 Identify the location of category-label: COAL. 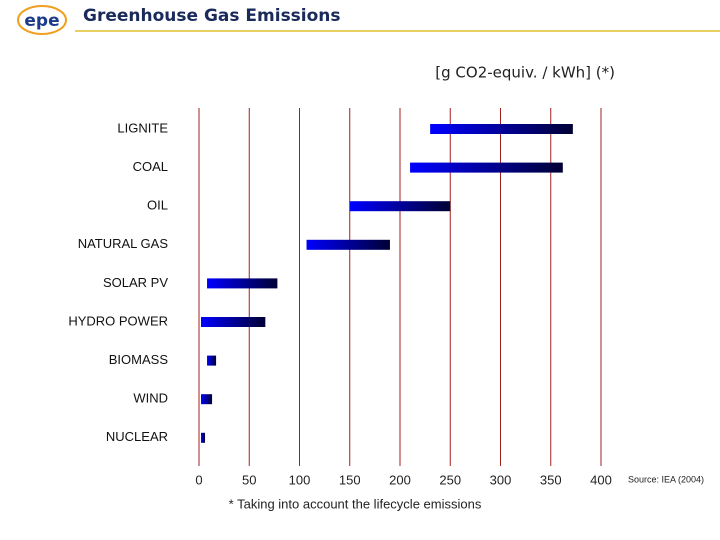
(150, 166).